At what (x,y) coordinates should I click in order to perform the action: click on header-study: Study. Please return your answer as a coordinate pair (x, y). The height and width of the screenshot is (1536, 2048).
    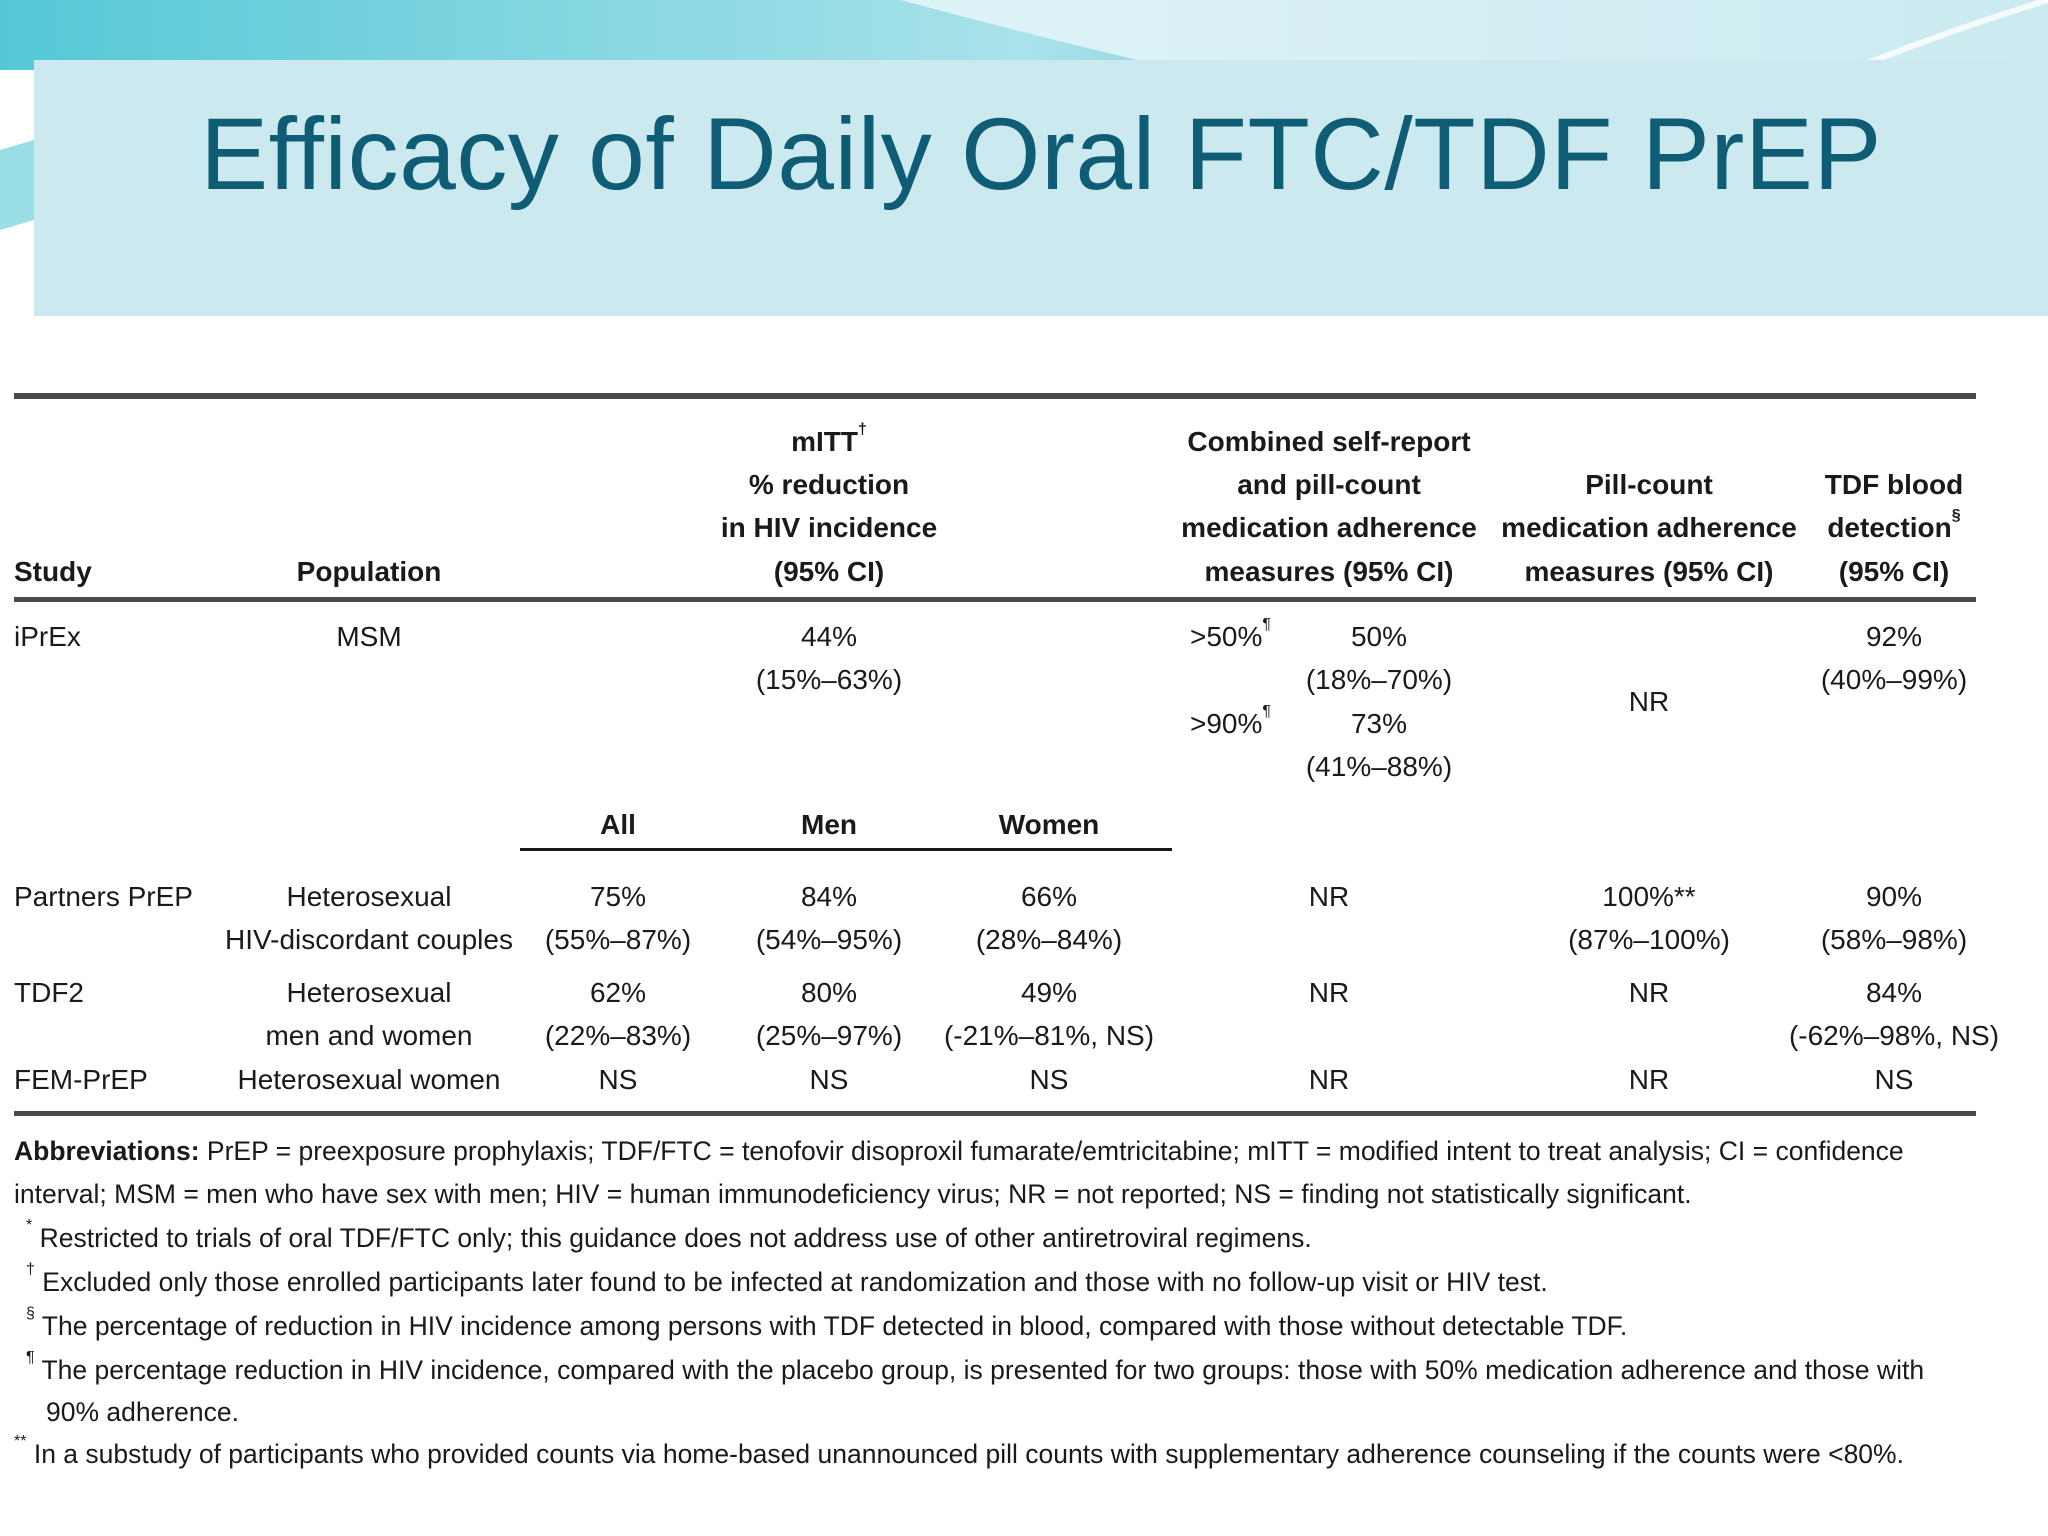
    Looking at the image, I should click on (53, 571).